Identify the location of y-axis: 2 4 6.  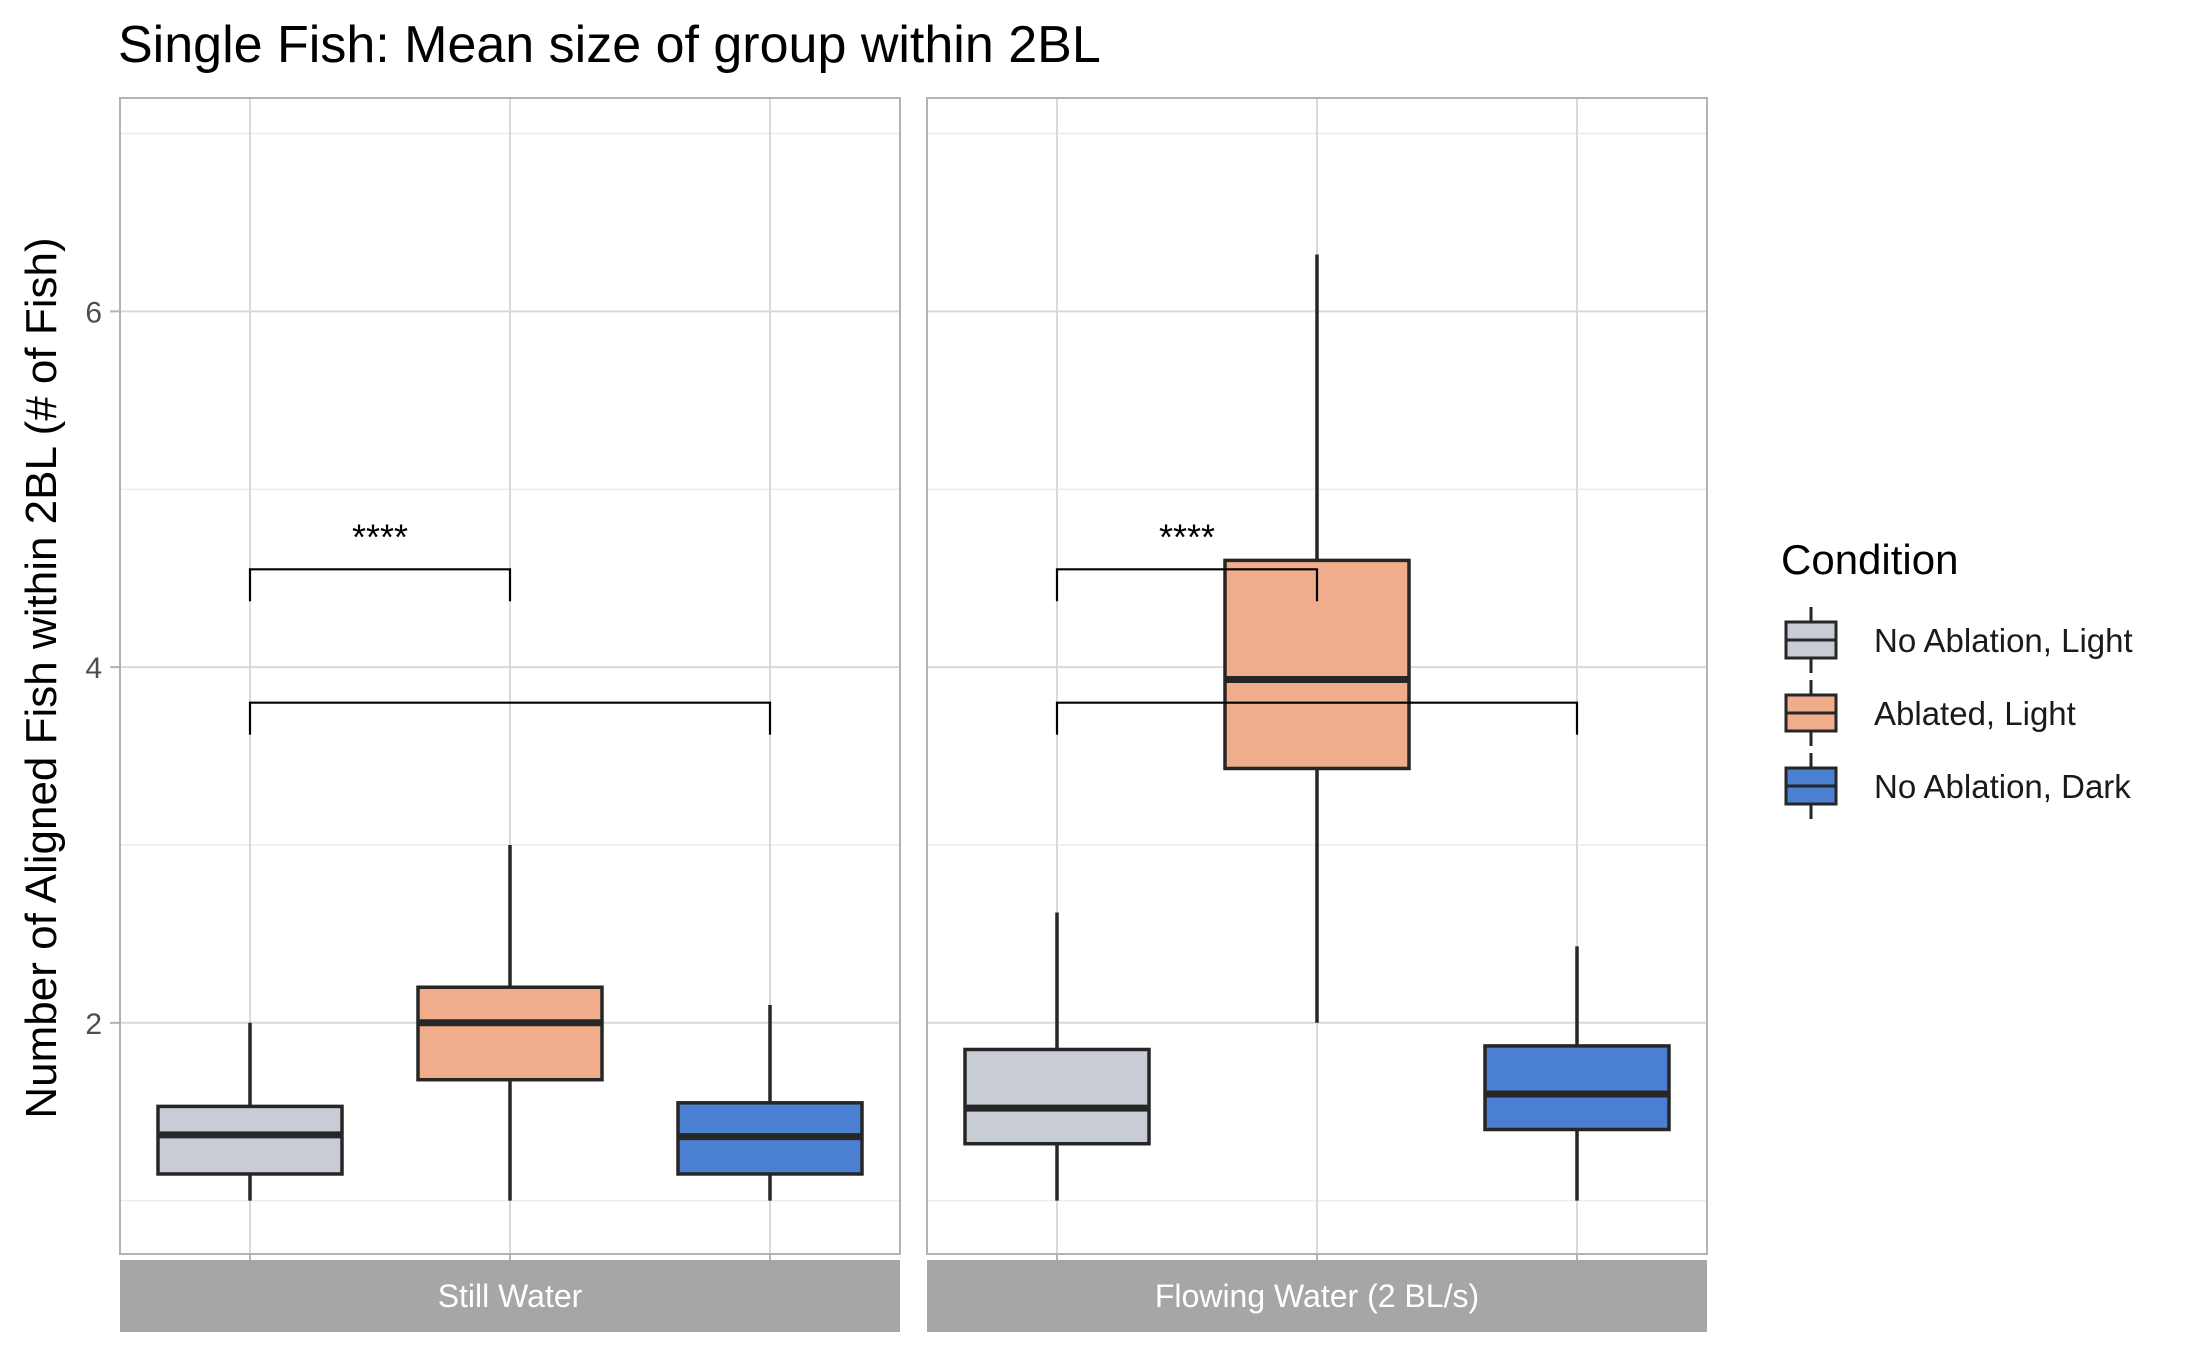
(102, 668).